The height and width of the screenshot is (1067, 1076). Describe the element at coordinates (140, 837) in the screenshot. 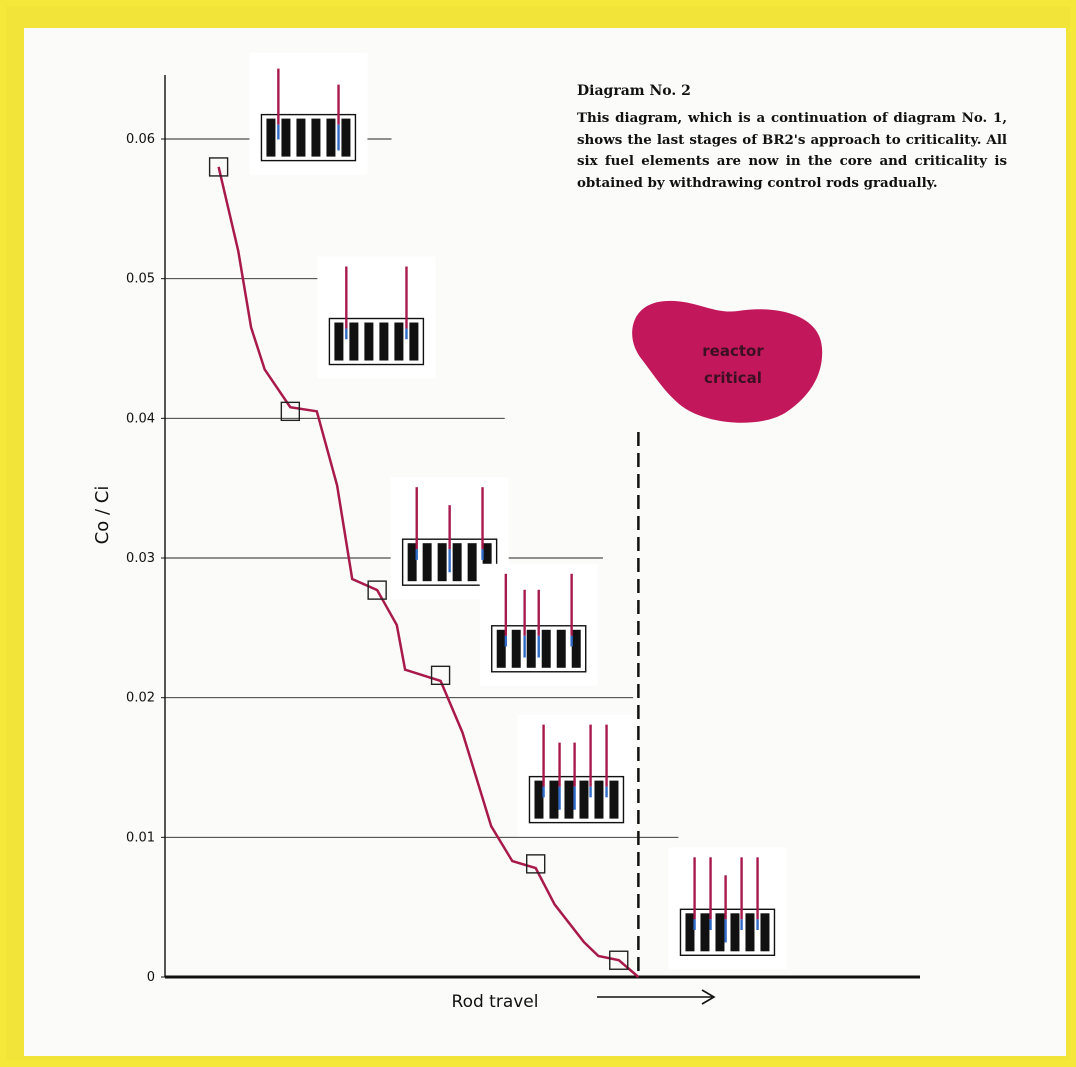

I see `y-tick-label-1: 0.01` at that location.